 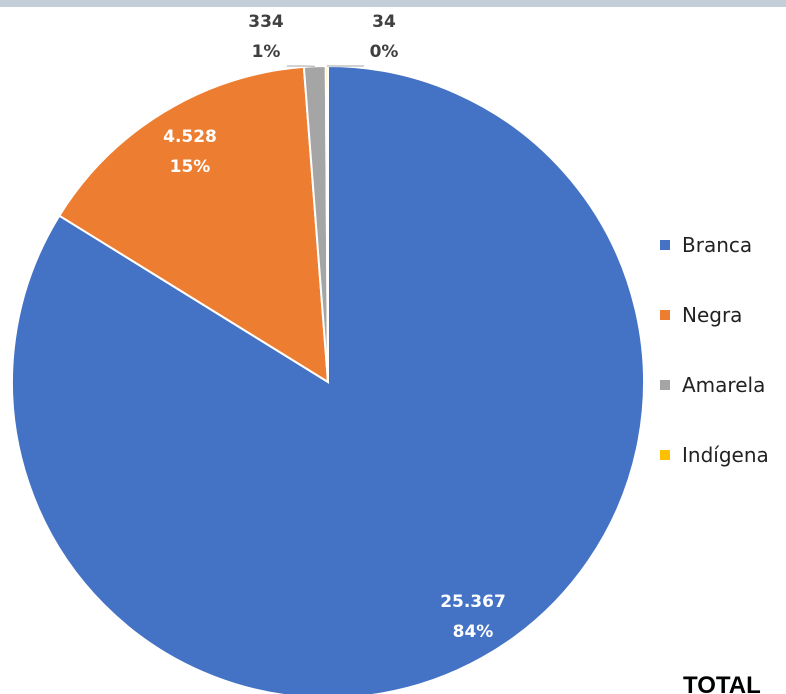 What do you see at coordinates (393, 3) in the screenshot?
I see `top-border-band` at bounding box center [393, 3].